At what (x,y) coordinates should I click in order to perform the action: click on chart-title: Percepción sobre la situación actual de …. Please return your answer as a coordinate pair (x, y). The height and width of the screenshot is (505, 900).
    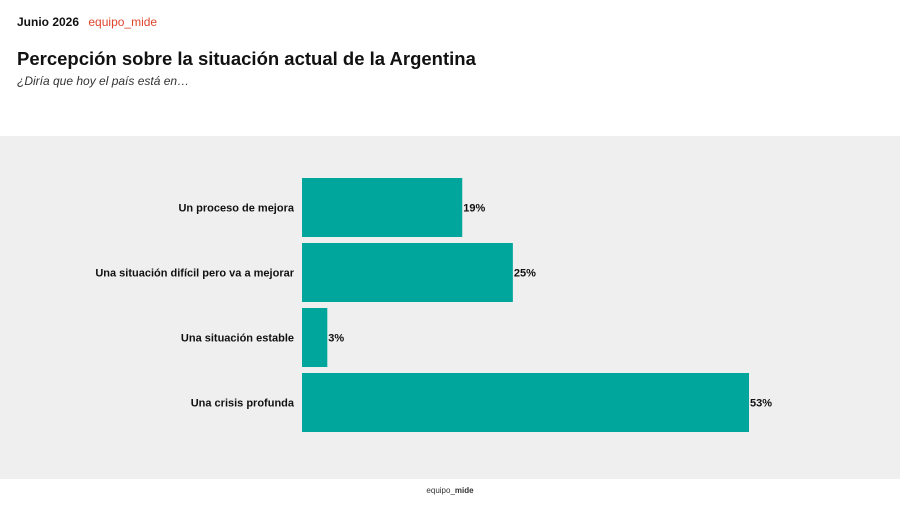
    Looking at the image, I should click on (246, 58).